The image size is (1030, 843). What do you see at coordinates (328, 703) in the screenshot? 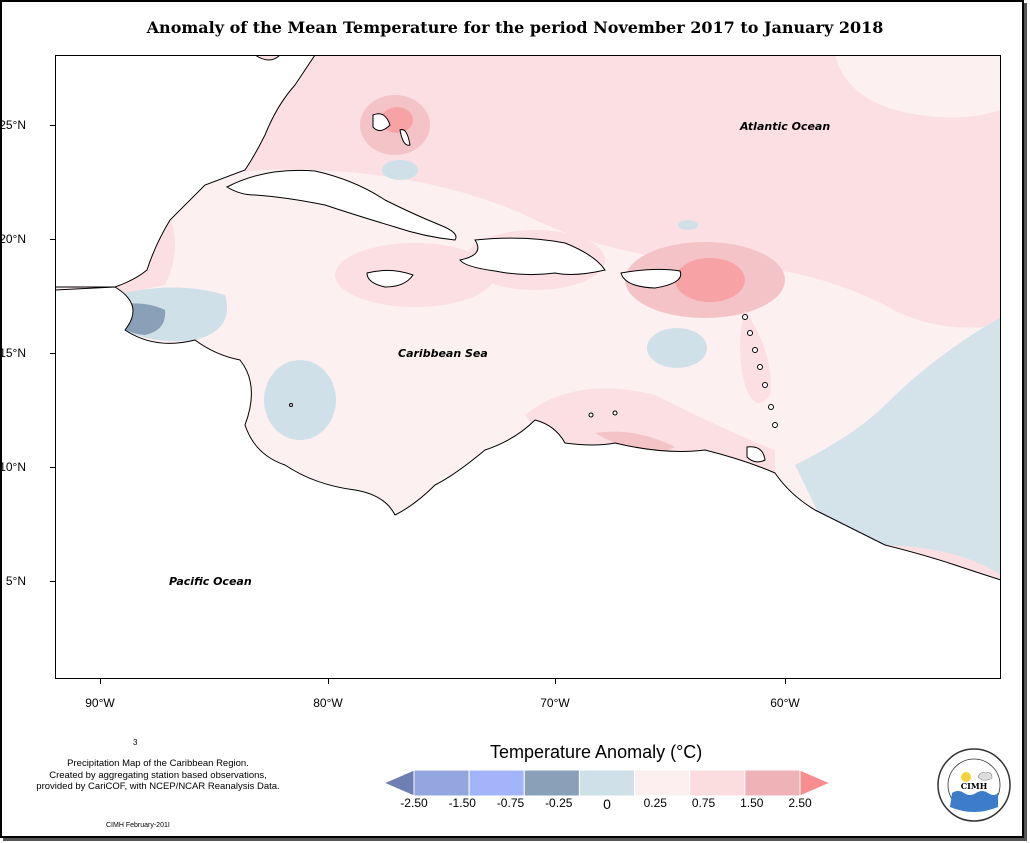
I see `lon-label-80w: 80°W` at bounding box center [328, 703].